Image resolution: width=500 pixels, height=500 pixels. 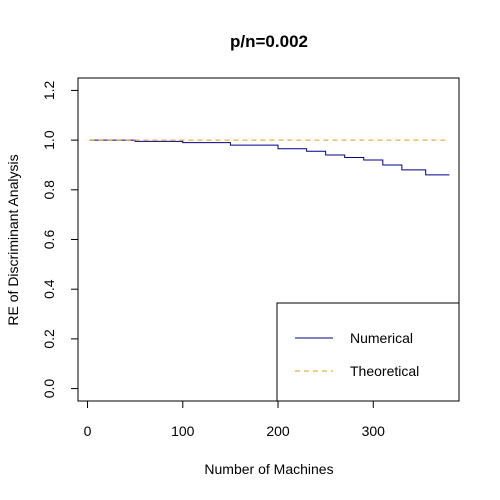 I want to click on y-tick-label: 0.8, so click(x=49, y=190).